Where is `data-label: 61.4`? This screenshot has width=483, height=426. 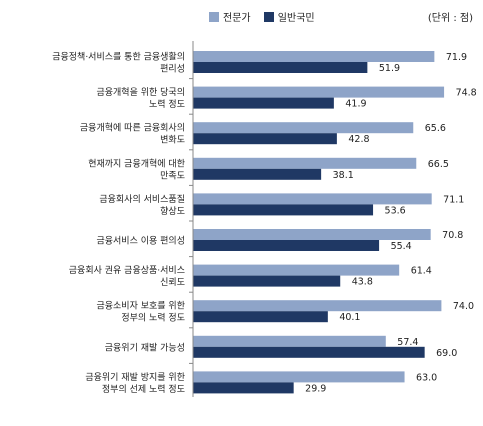
data-label: 61.4 is located at coordinates (421, 271).